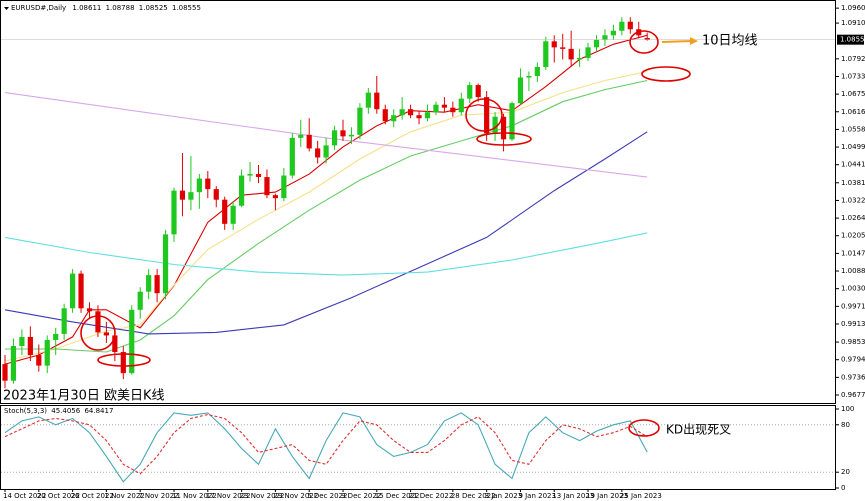 The height and width of the screenshot is (501, 865). I want to click on x-tick-label: 19 Jan 2023, so click(607, 496).